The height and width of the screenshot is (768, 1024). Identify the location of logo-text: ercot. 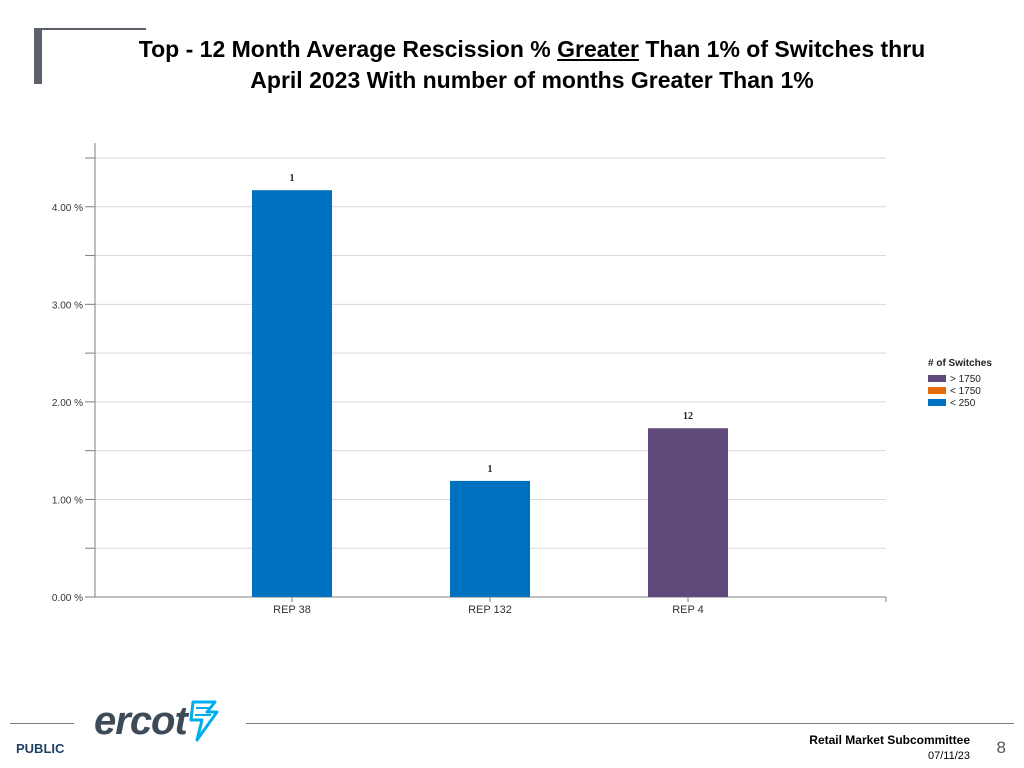
(141, 721).